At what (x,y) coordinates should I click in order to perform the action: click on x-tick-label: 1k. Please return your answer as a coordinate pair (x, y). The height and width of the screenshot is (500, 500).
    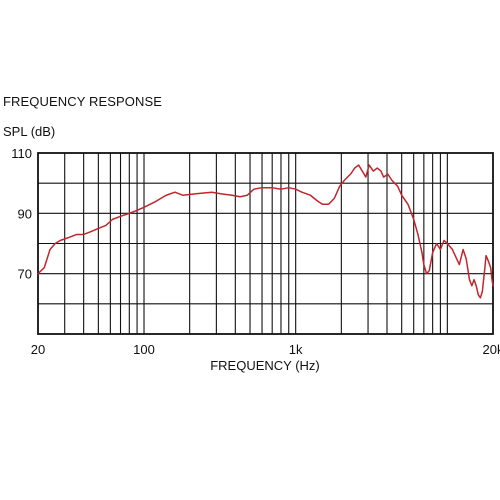
    Looking at the image, I should click on (296, 349).